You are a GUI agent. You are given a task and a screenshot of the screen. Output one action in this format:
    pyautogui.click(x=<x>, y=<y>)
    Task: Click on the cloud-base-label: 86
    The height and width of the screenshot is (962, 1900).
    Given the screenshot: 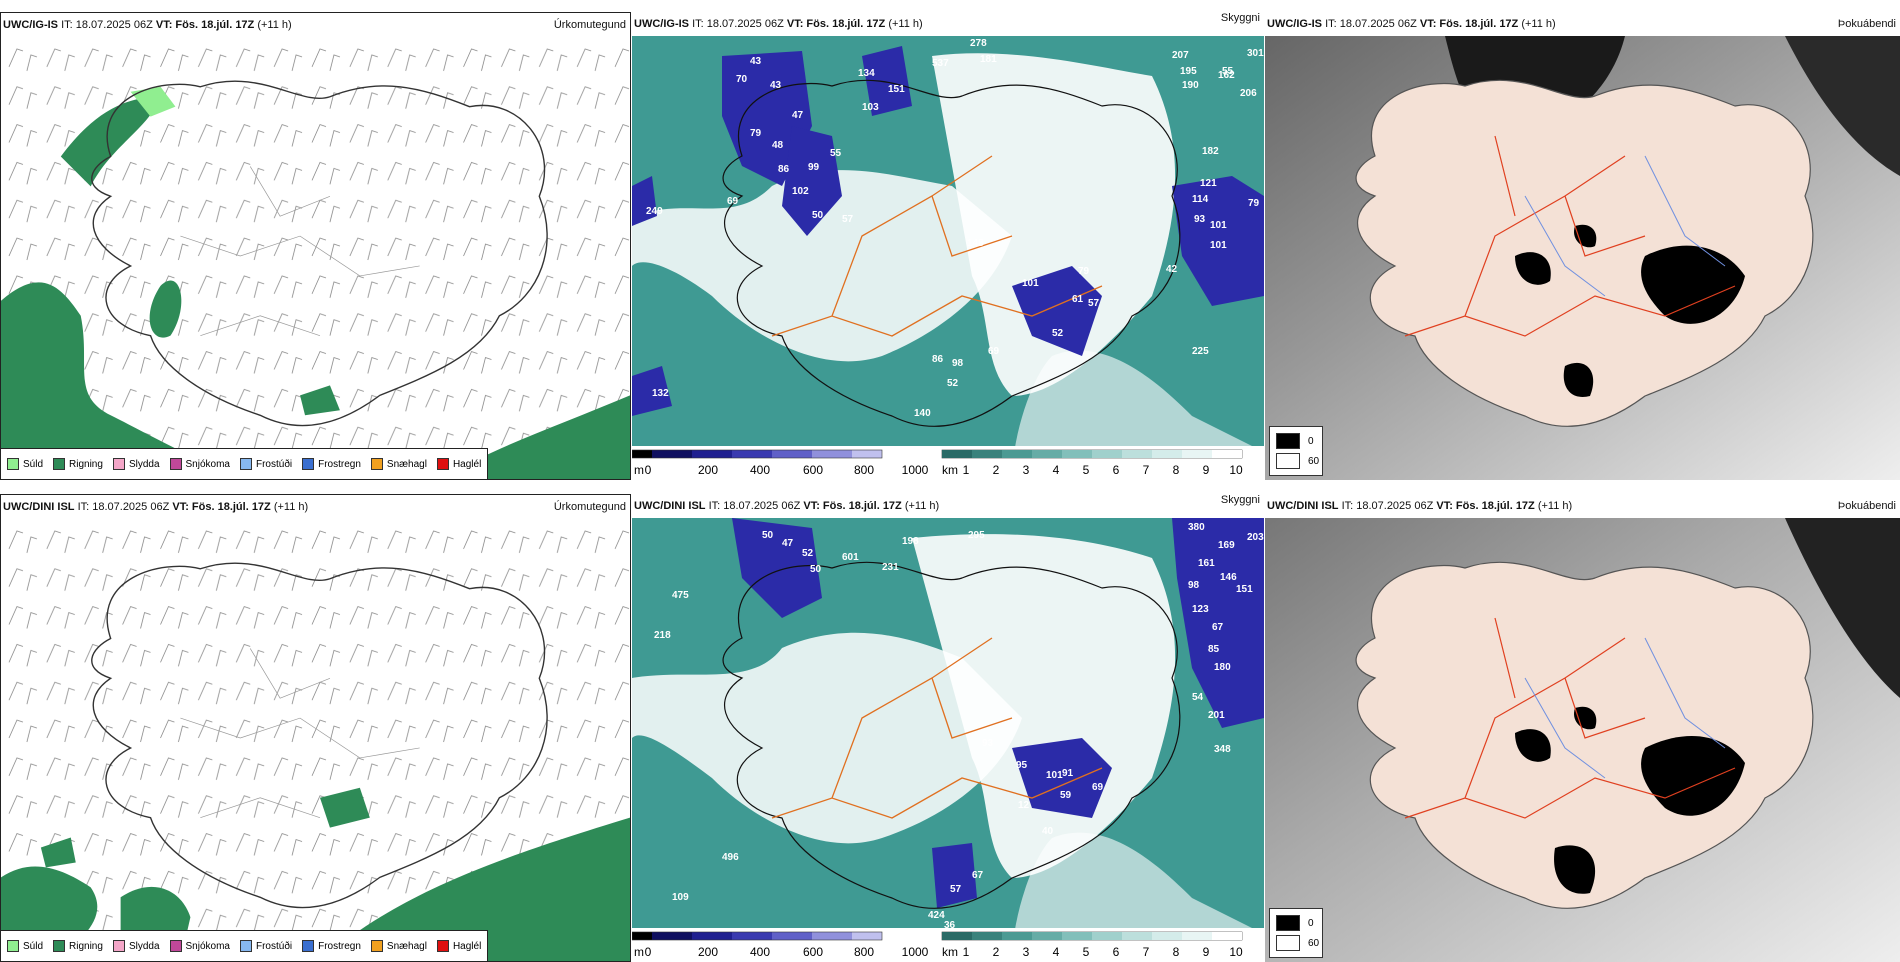 What is the action you would take?
    pyautogui.click(x=938, y=359)
    